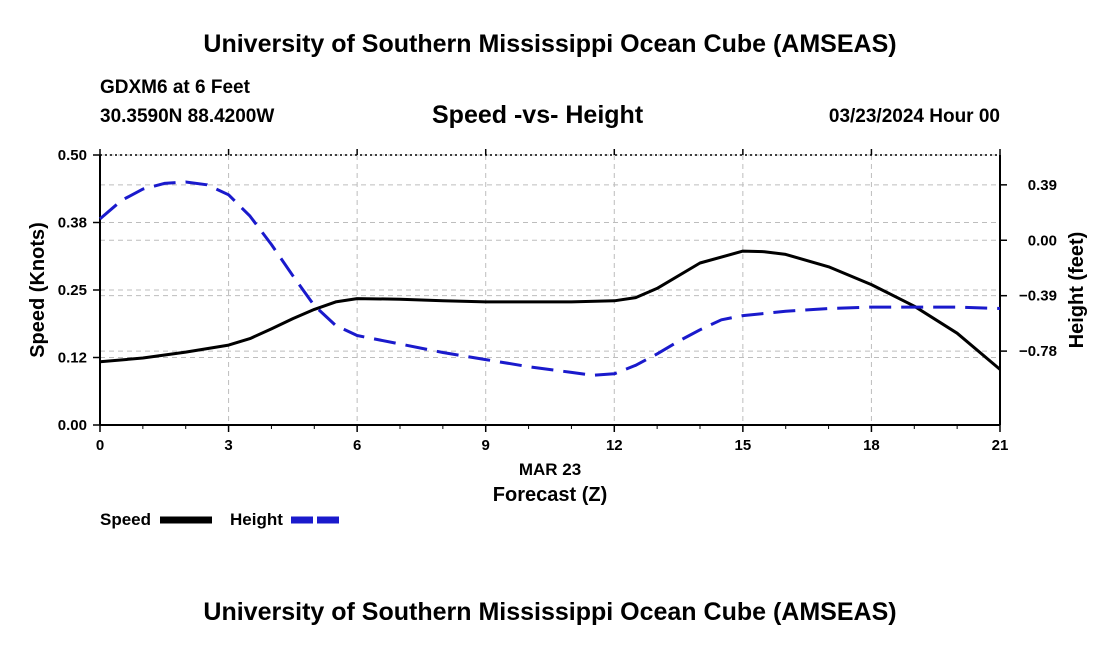 This screenshot has height=650, width=1100. I want to click on x-tick-label: 15, so click(743, 445).